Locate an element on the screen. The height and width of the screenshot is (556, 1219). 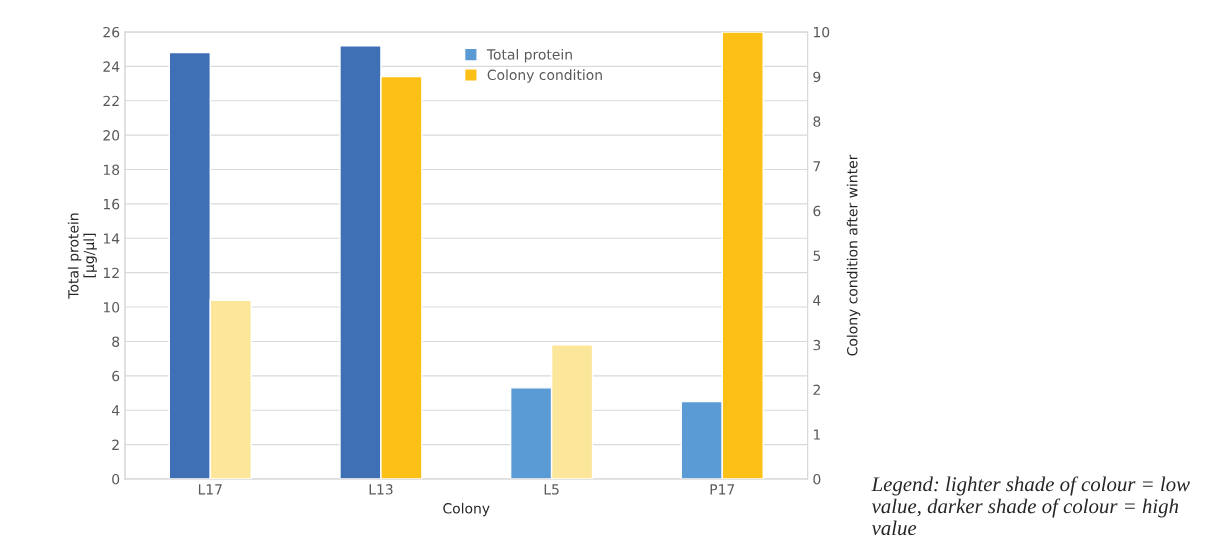
y-tick-label: 26 is located at coordinates (111, 32).